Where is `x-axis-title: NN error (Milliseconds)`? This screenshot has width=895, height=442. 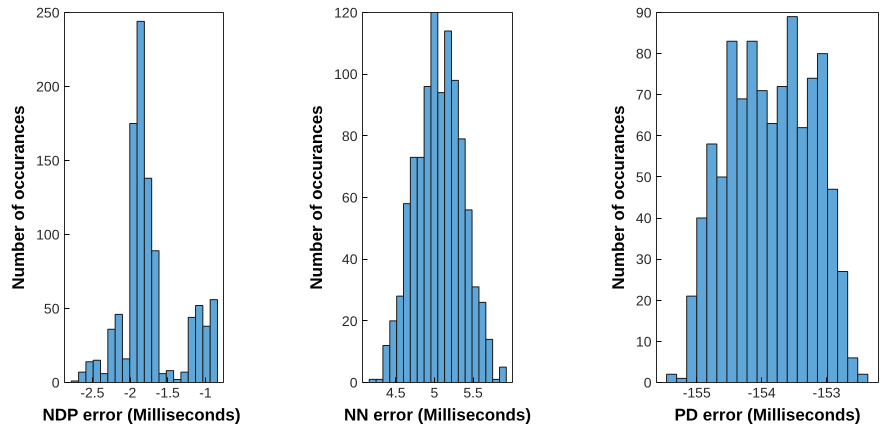 x-axis-title: NN error (Milliseconds) is located at coordinates (438, 415).